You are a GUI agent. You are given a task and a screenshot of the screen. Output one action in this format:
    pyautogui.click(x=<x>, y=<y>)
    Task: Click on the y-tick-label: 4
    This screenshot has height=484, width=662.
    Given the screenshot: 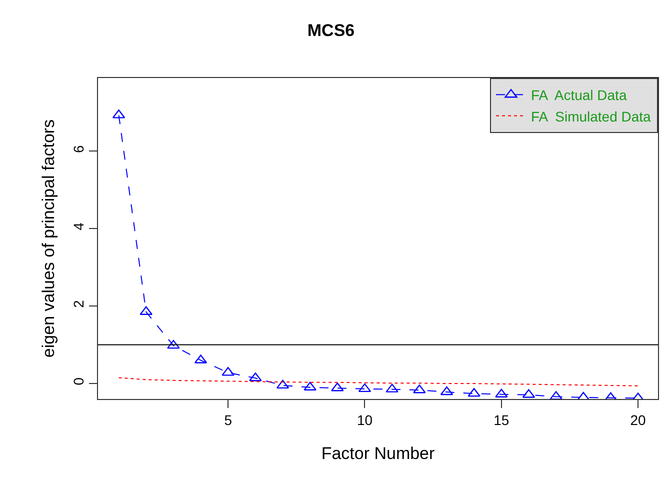 What is the action you would take?
    pyautogui.click(x=78, y=226)
    